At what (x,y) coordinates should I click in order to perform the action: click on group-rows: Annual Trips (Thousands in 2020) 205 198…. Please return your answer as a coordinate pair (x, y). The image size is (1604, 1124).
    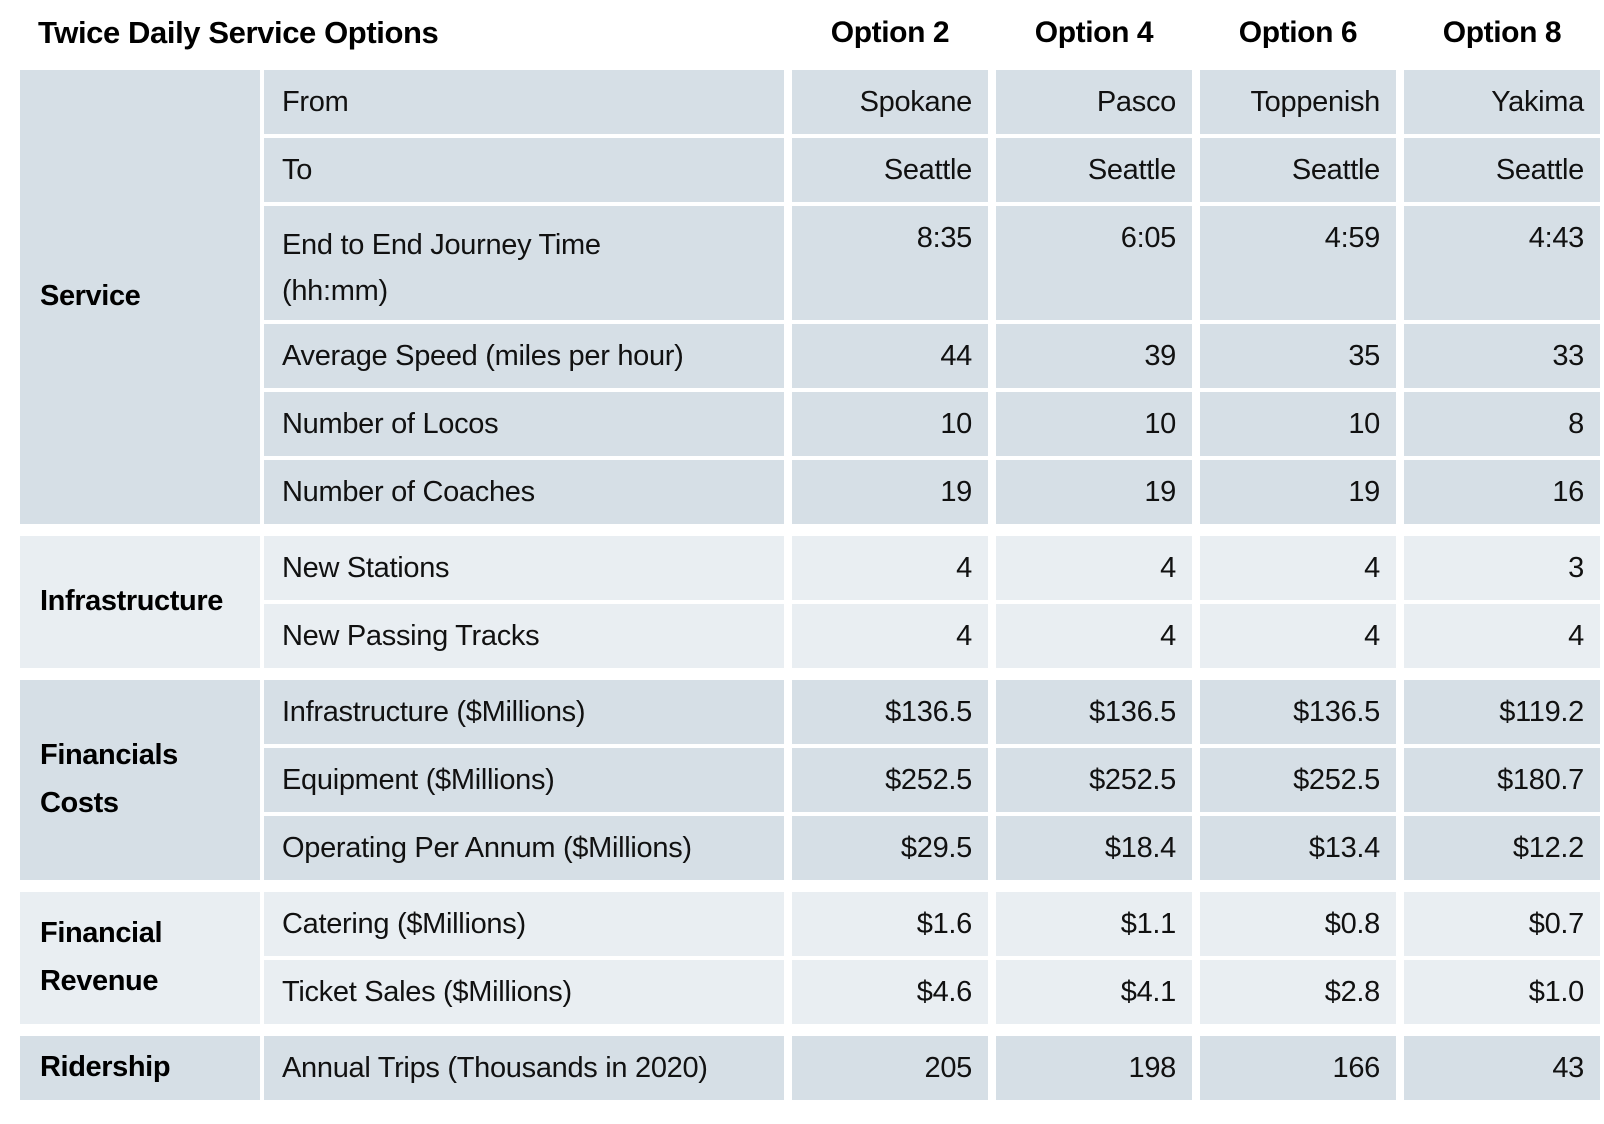
    Looking at the image, I should click on (932, 1068).